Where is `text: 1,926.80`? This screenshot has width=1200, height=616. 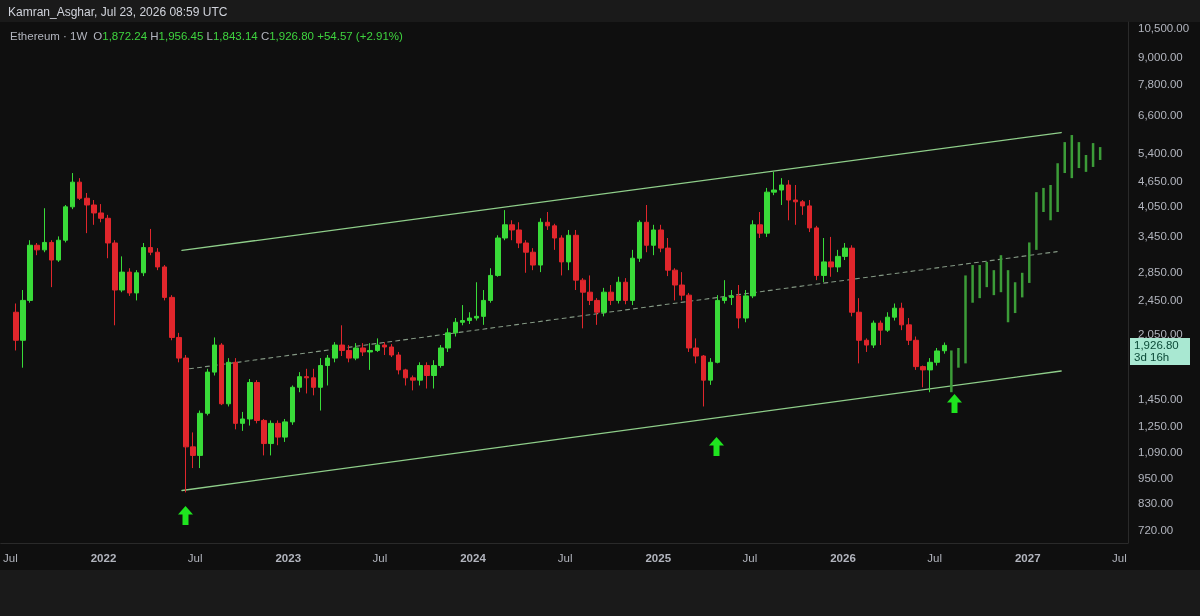 text: 1,926.80 is located at coordinates (1157, 345).